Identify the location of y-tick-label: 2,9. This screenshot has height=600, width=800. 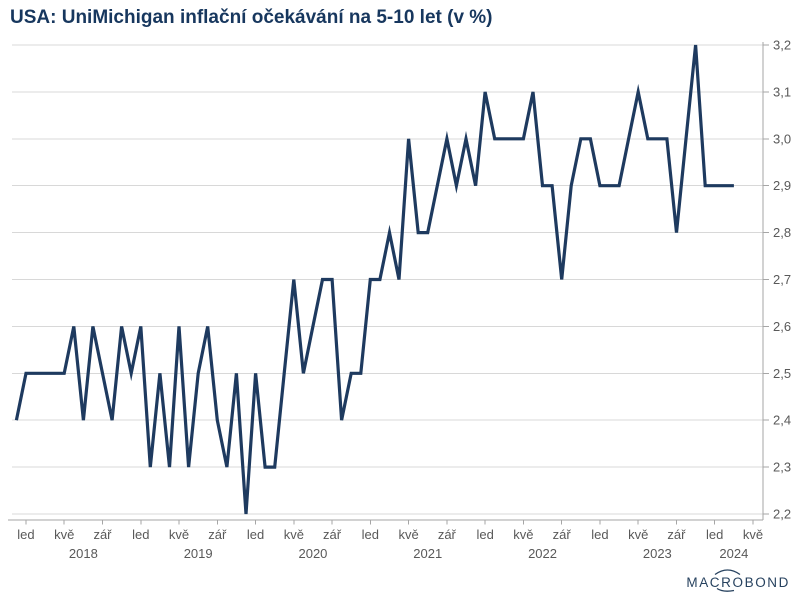
(782, 185).